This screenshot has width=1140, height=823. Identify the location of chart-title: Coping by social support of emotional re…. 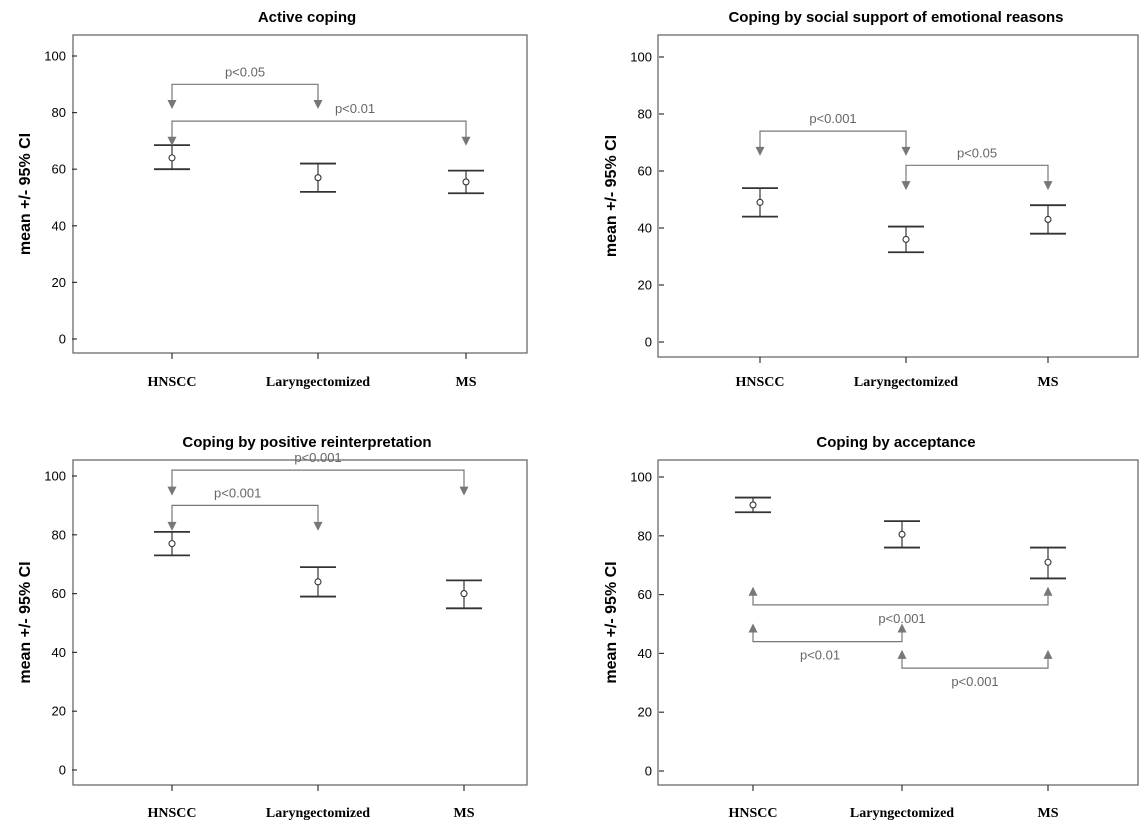
(895, 17).